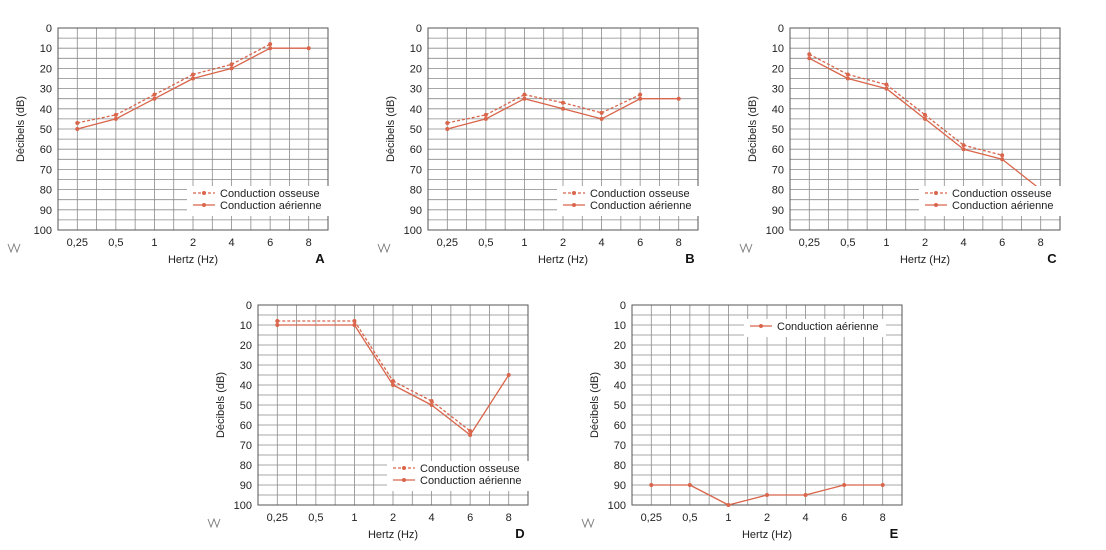 This screenshot has height=550, width=1106. What do you see at coordinates (416, 69) in the screenshot?
I see `chart-b-ytick: 20` at bounding box center [416, 69].